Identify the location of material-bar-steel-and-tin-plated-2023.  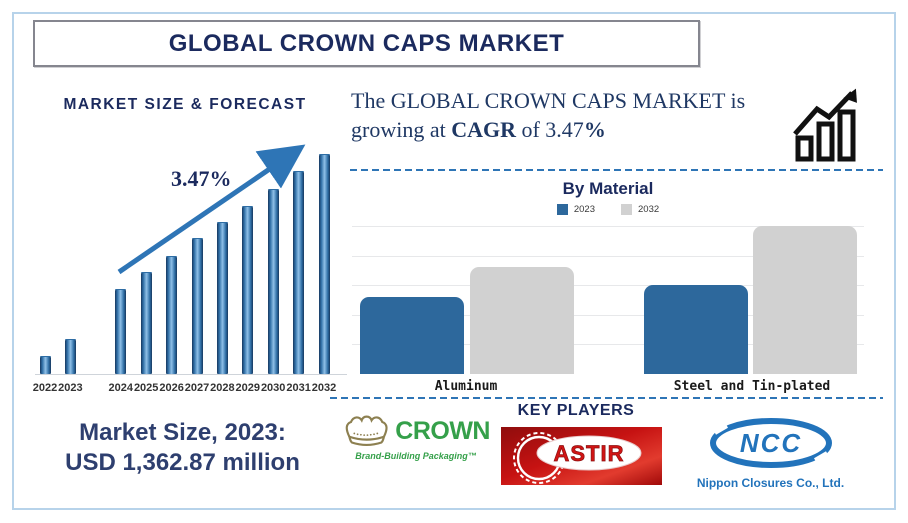
(696, 329).